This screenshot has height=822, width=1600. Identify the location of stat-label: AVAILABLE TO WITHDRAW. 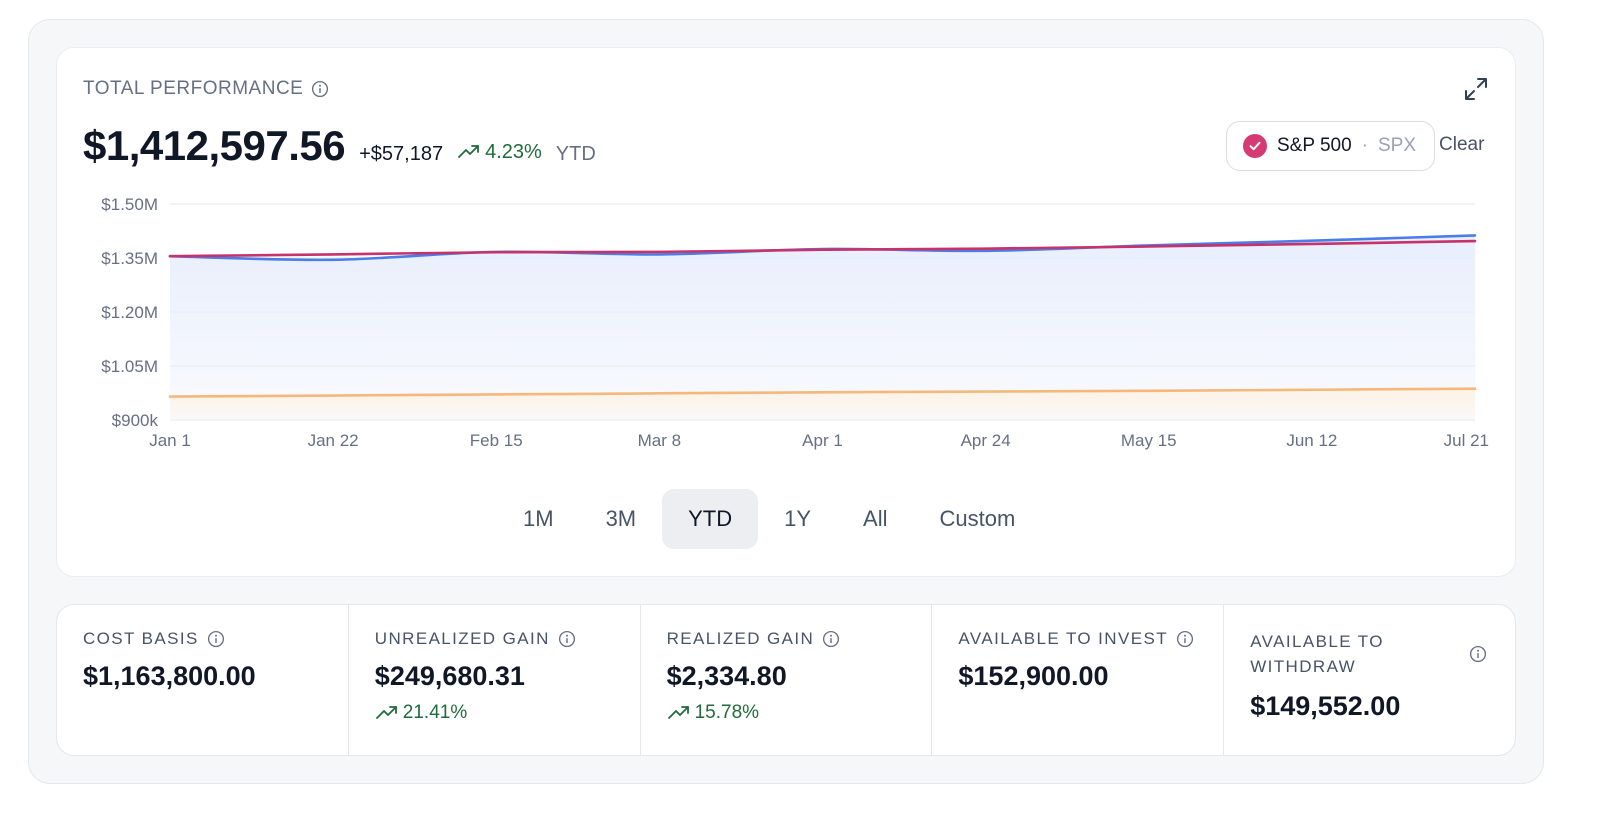
(1317, 654).